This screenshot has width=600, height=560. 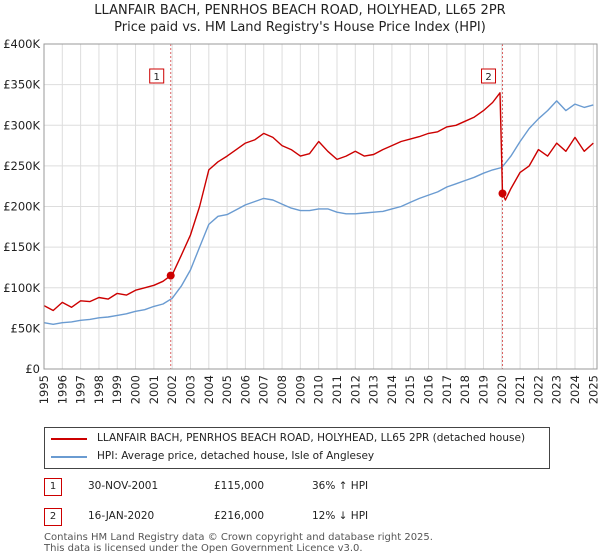 I want to click on sale-label-number: 1, so click(x=157, y=77).